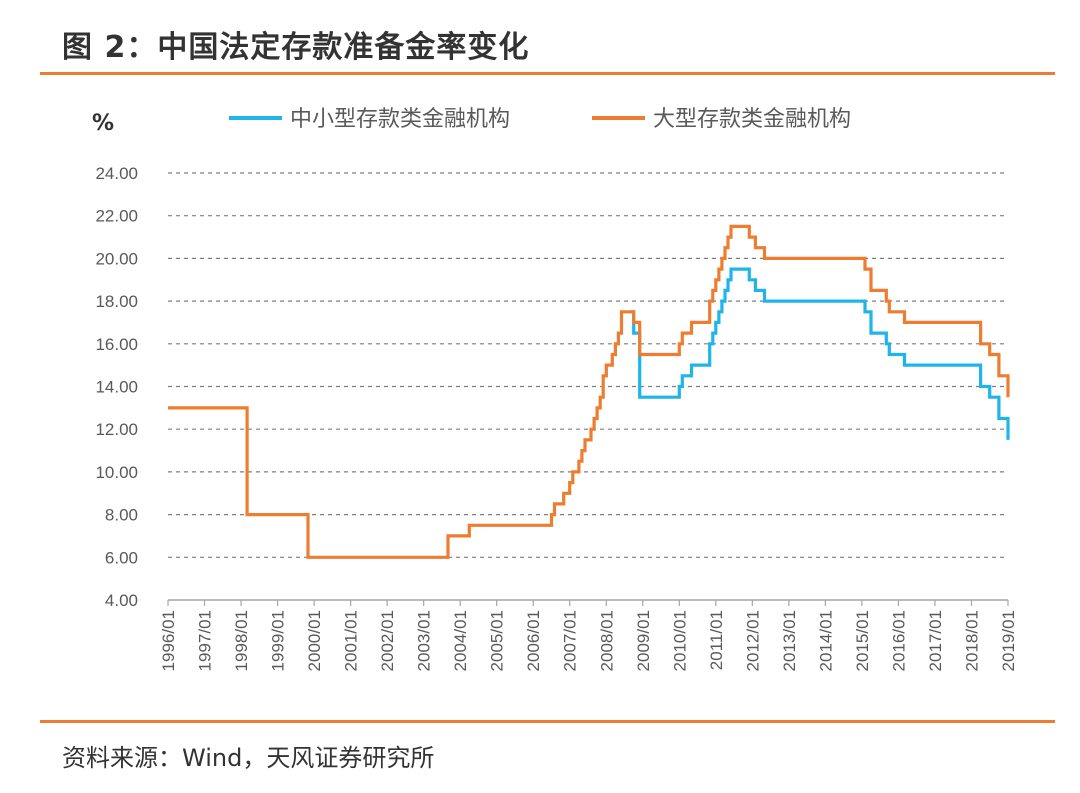 This screenshot has height=793, width=1080. What do you see at coordinates (789, 640) in the screenshot?
I see `x-tick-label: 2013/01` at bounding box center [789, 640].